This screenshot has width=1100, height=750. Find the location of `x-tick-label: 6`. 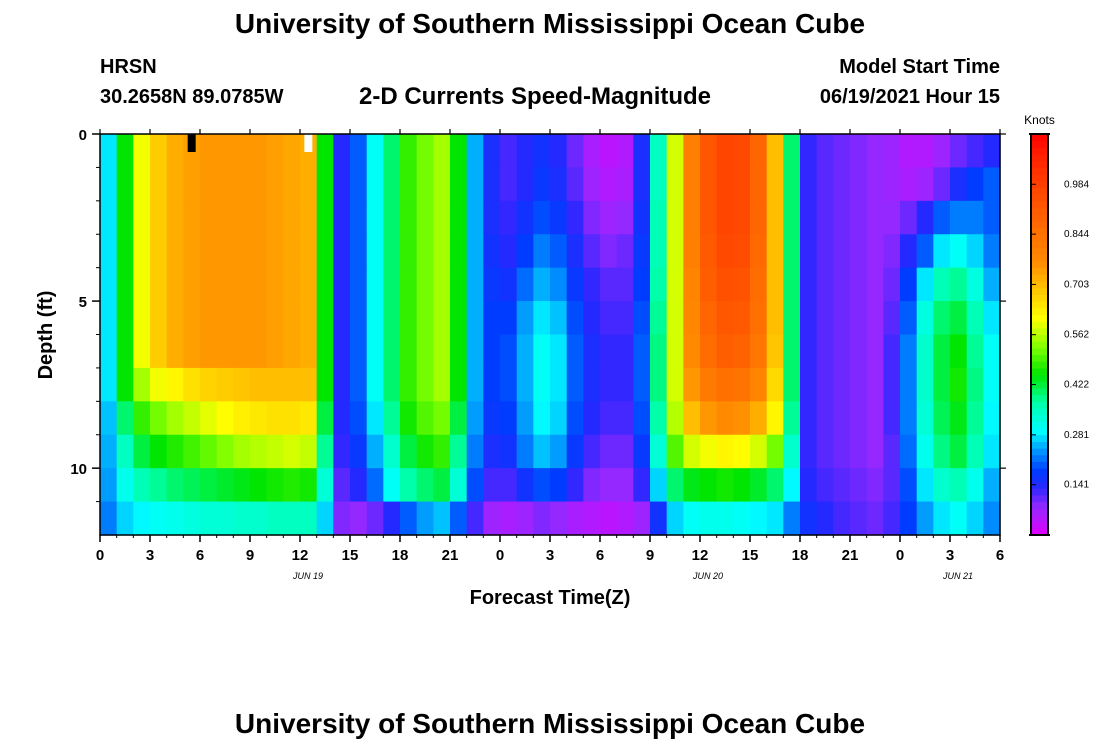

x-tick-label: 6 is located at coordinates (200, 555).